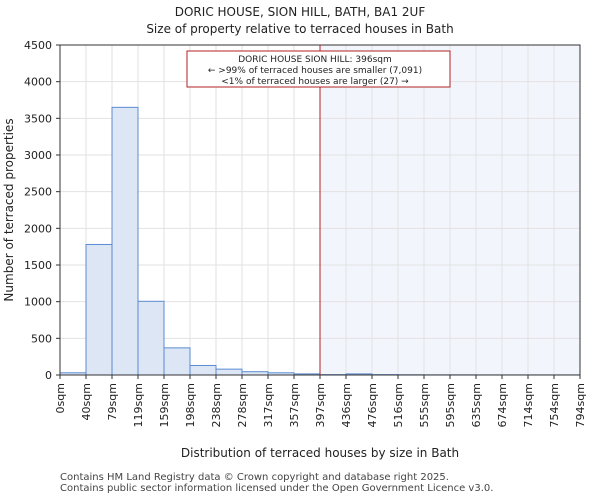 This screenshot has width=600, height=500. I want to click on annotation-box, so click(318, 69).